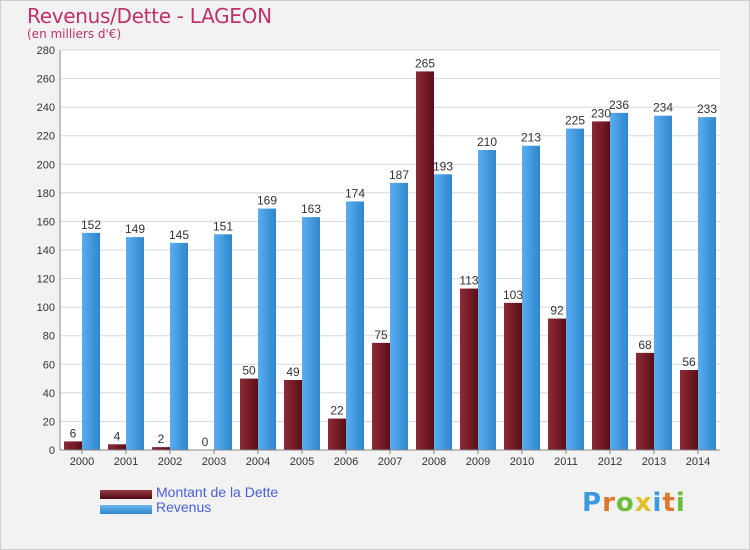 The height and width of the screenshot is (550, 750). Describe the element at coordinates (478, 462) in the screenshot. I see `x-tick-label: 2009` at that location.